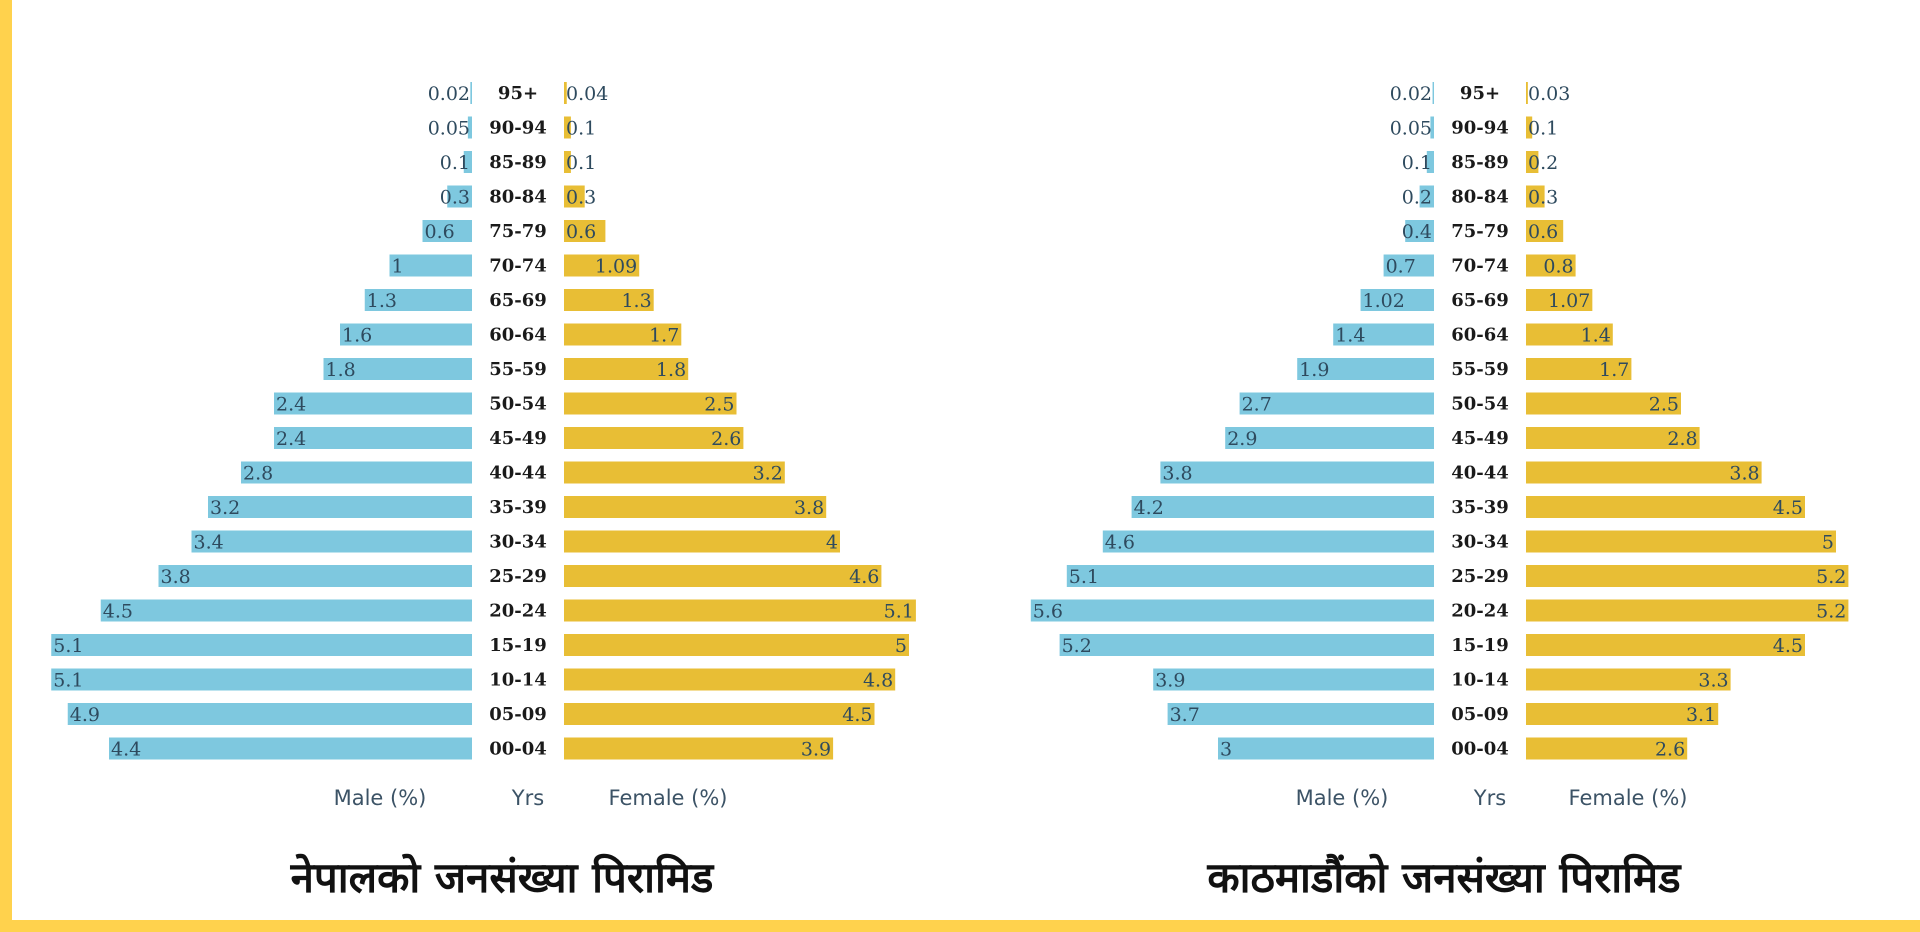 This screenshot has height=932, width=1920. What do you see at coordinates (1682, 439) in the screenshot?
I see `female-value-label: 2.8` at bounding box center [1682, 439].